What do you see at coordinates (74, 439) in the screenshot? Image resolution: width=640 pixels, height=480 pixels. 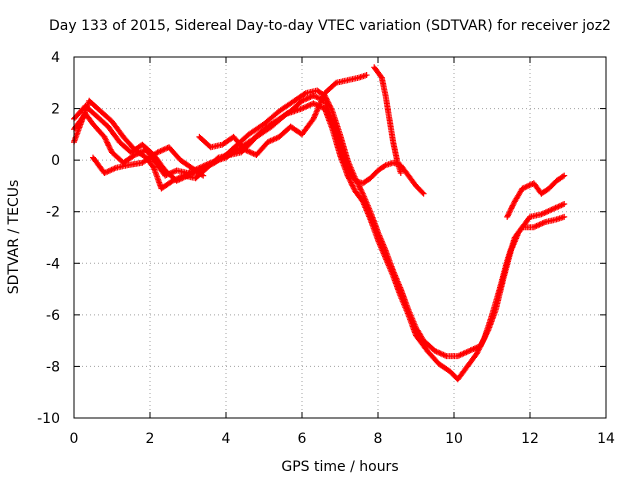 I see `x-tick-label: 0` at bounding box center [74, 439].